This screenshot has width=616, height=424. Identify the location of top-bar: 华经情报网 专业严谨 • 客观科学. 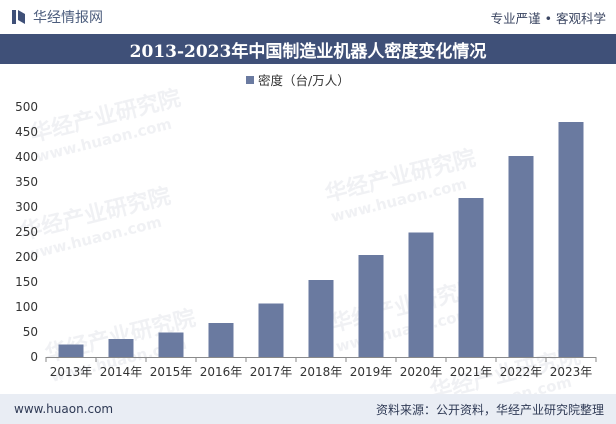
(308, 17).